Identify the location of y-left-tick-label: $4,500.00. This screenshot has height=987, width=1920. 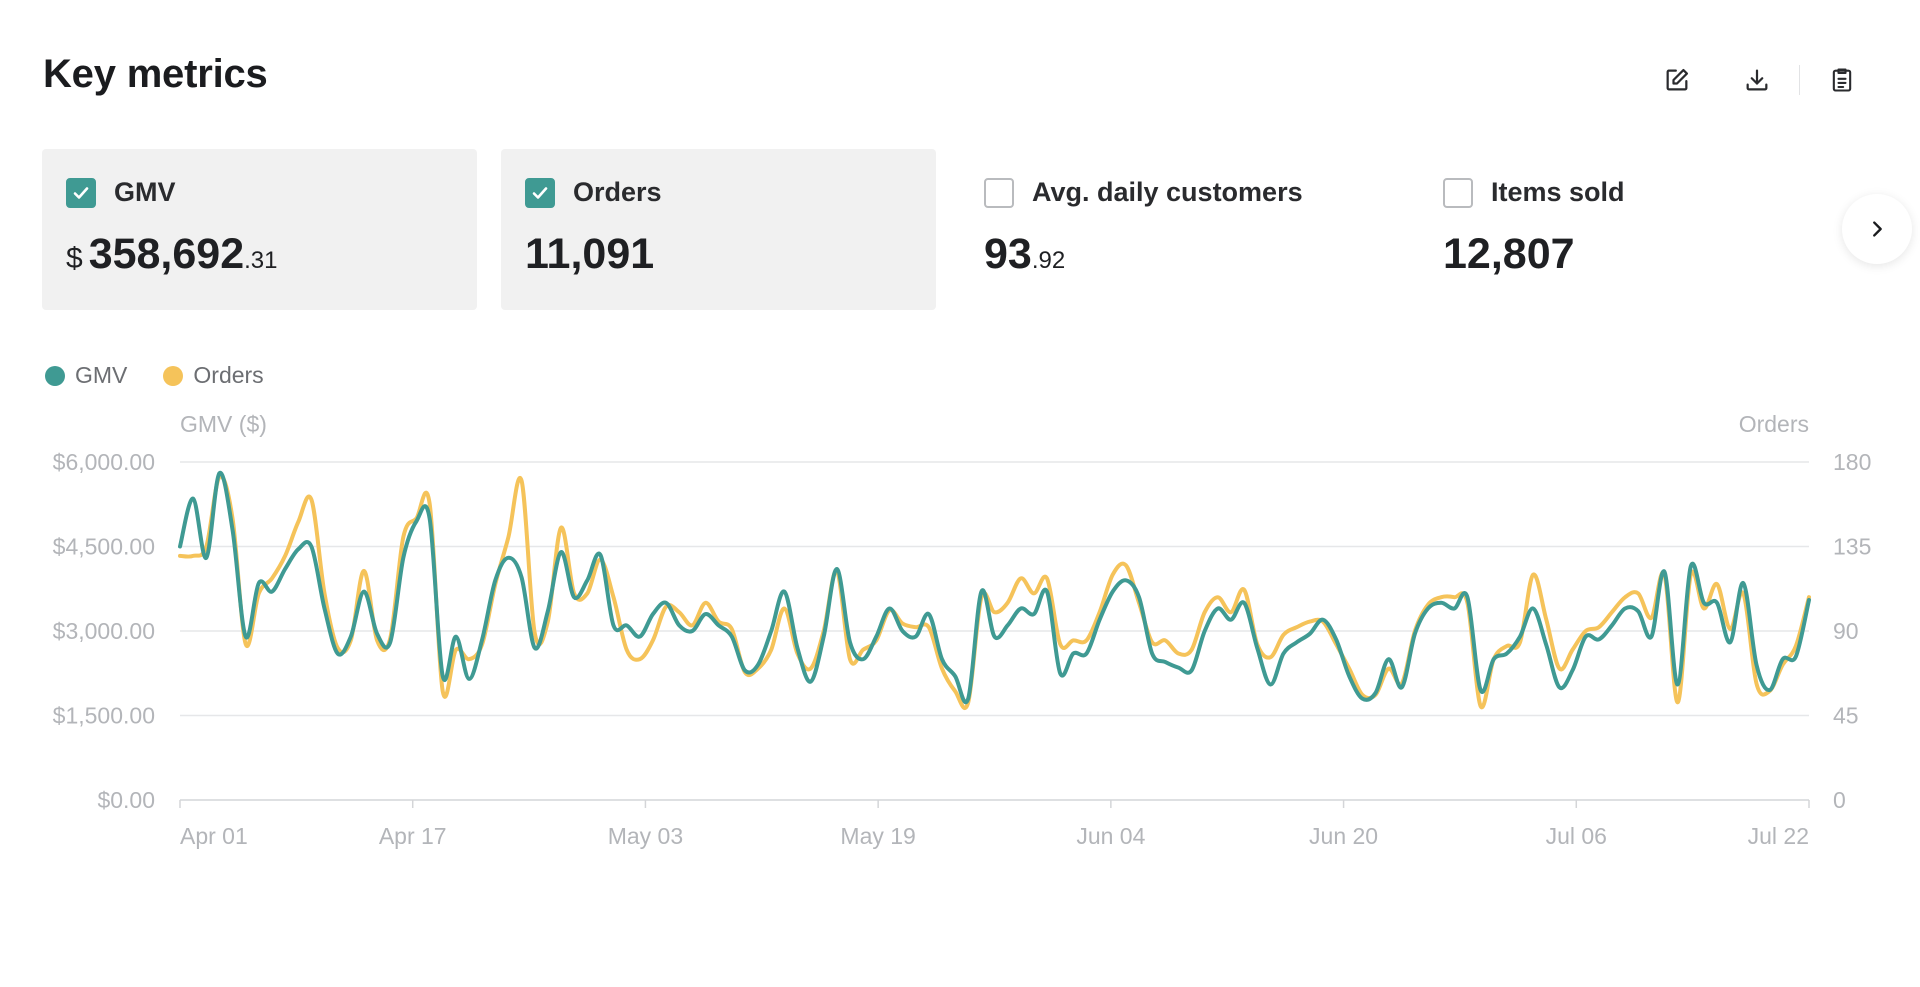
(104, 547).